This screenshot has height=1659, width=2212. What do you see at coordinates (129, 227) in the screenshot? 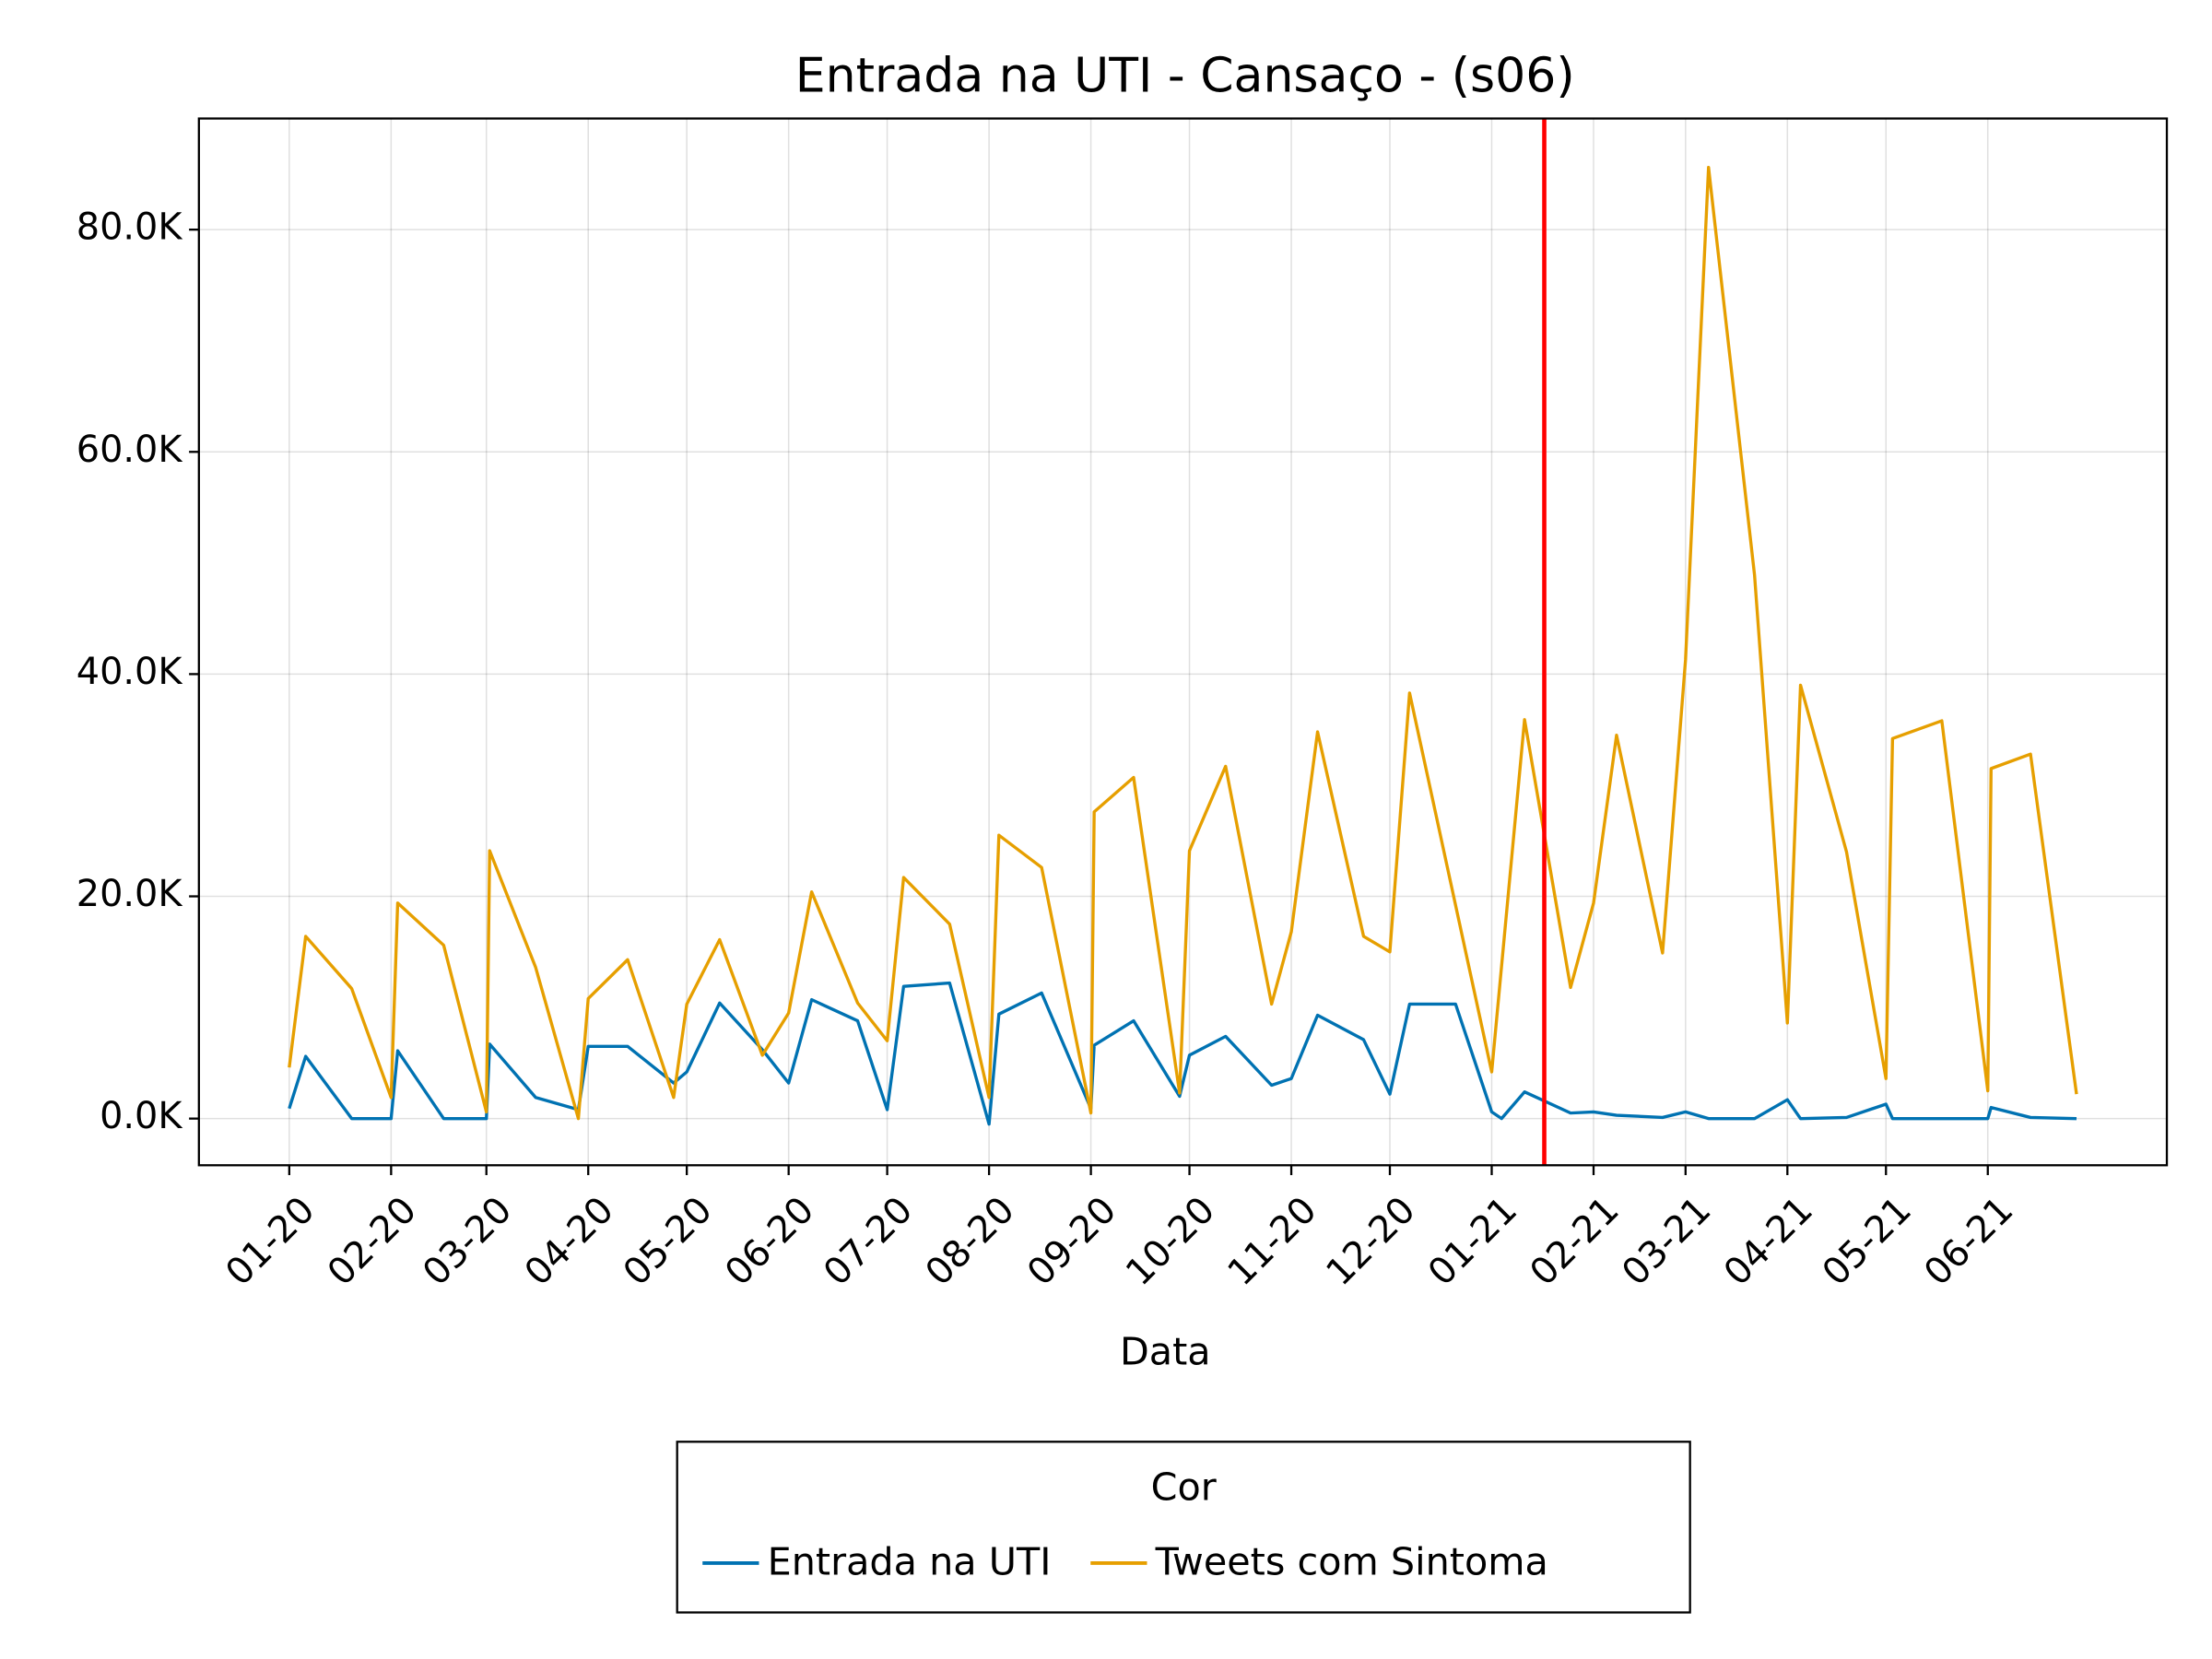
I see `y-tick-label: 80.0K` at bounding box center [129, 227].